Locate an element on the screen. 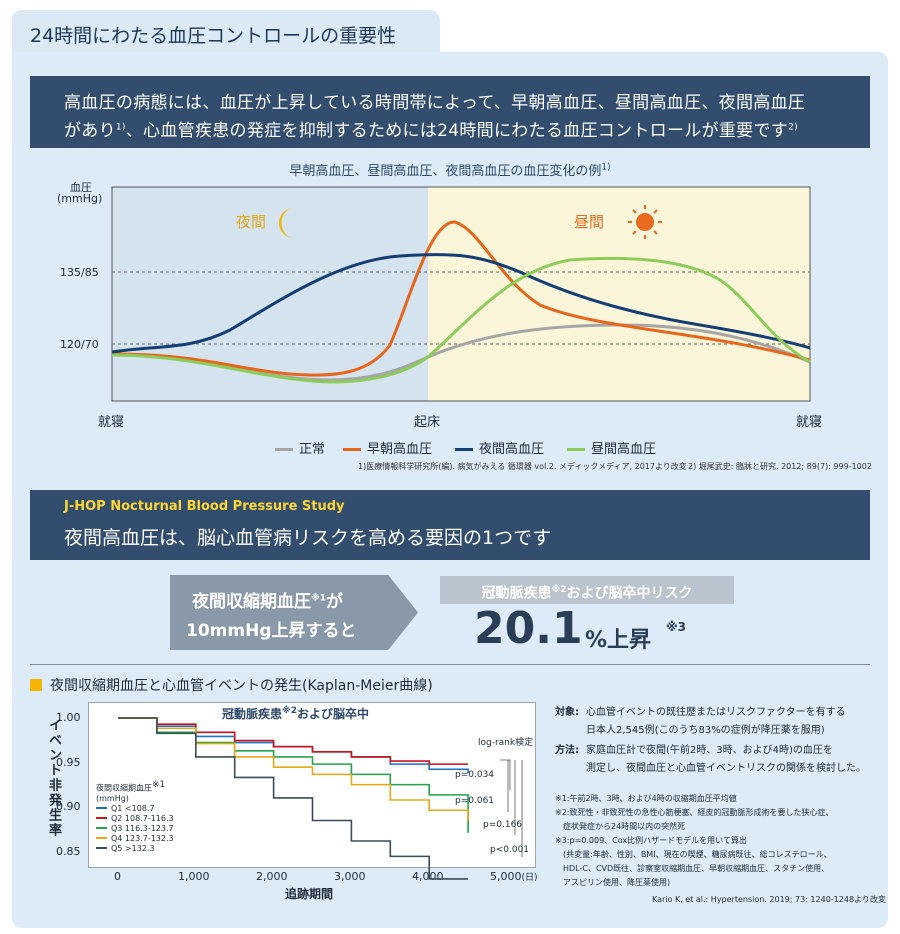 The image size is (900, 934). bp-axis-unit: (mmHg) is located at coordinates (80, 198).